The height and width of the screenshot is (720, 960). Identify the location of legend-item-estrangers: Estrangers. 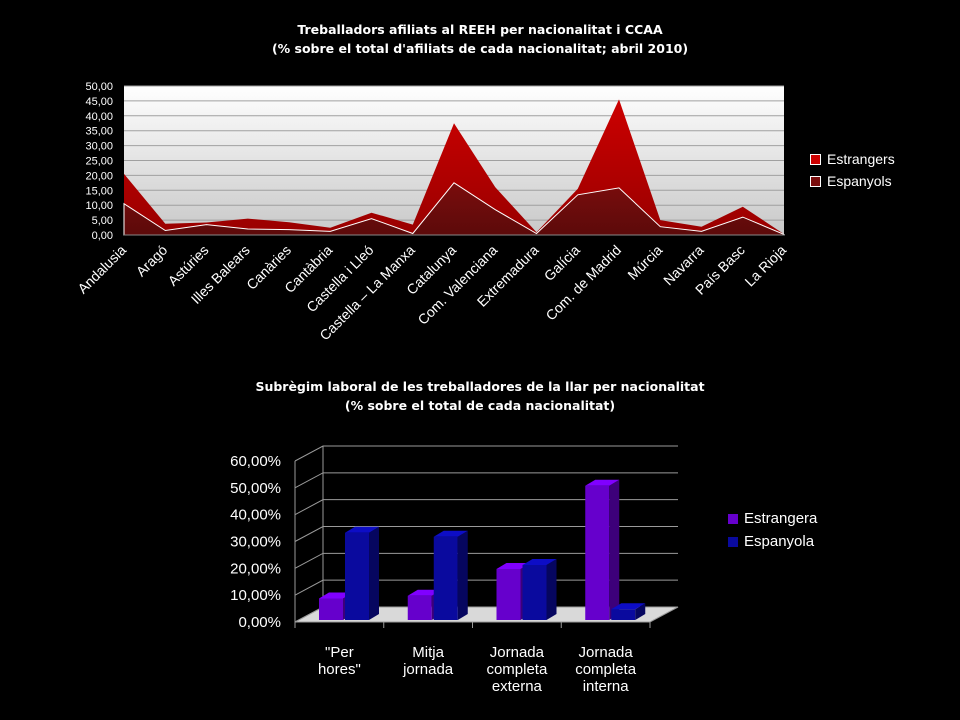
(852, 159).